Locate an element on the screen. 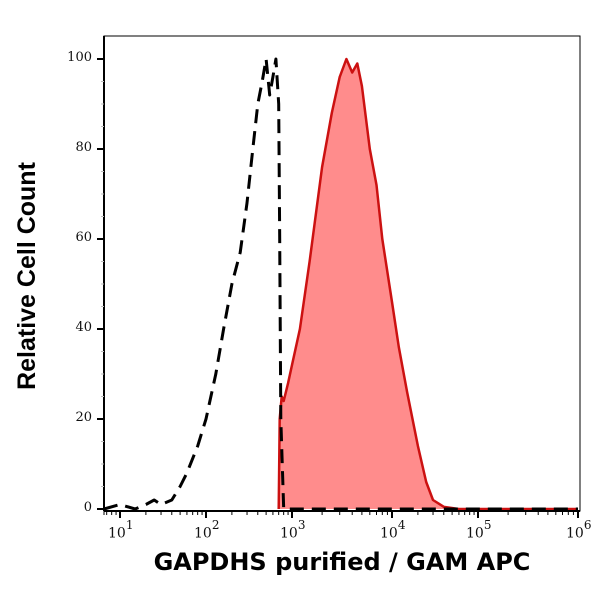  y-tick-label: 20 is located at coordinates (83, 417).